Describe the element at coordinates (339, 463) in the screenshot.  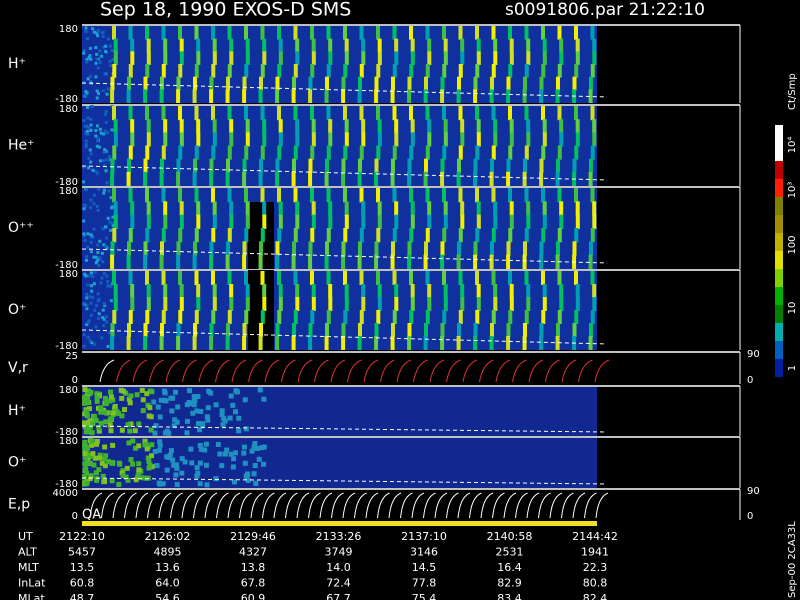
I see `spectrogram-bg` at that location.